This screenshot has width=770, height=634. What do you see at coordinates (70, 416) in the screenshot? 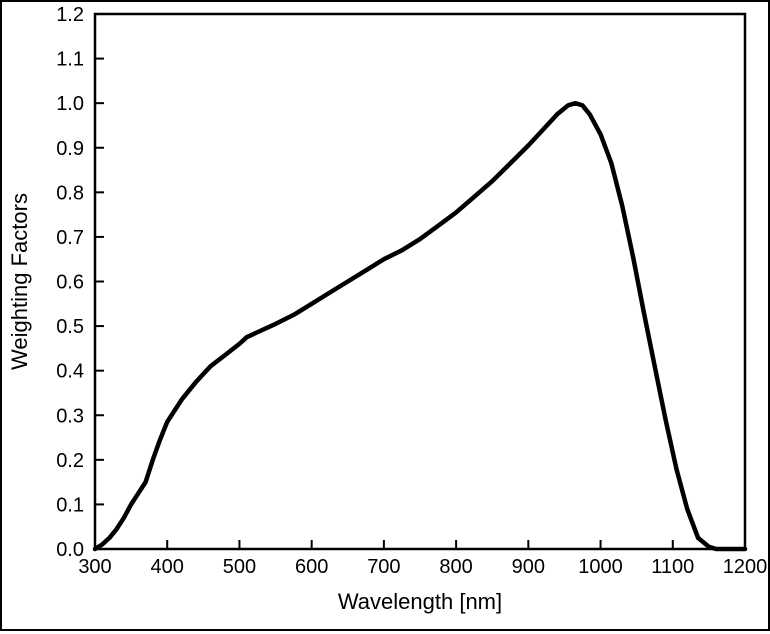
I see `y-tick-label: 0.3` at bounding box center [70, 416].